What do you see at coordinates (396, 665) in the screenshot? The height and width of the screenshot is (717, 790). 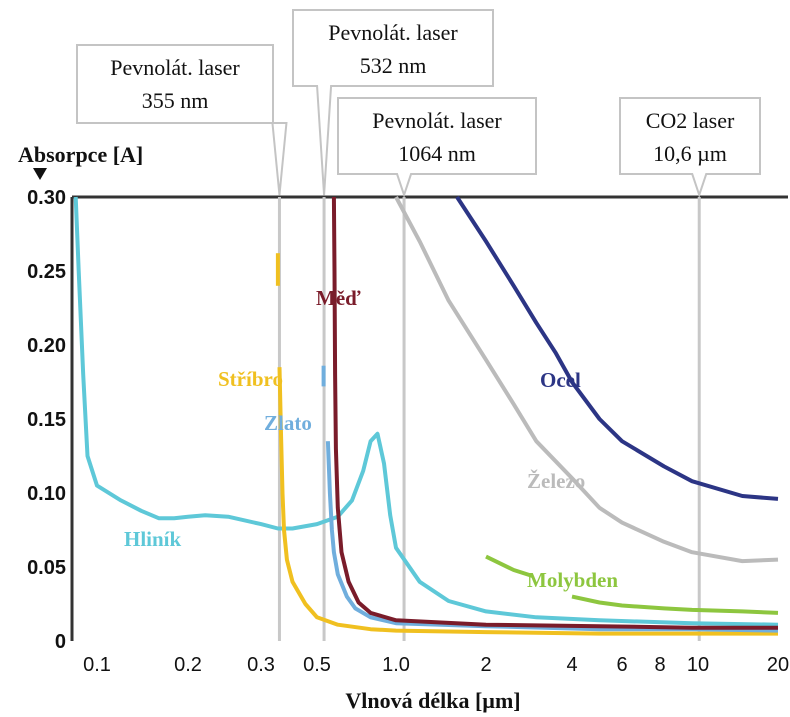 I see `x-tick-label-4: 1.0` at bounding box center [396, 665].